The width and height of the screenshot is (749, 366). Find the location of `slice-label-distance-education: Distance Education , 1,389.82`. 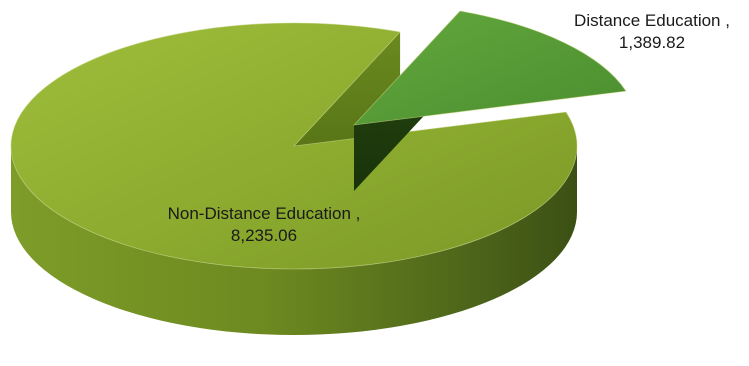

slice-label-distance-education: Distance Education , 1,389.82 is located at coordinates (652, 32).